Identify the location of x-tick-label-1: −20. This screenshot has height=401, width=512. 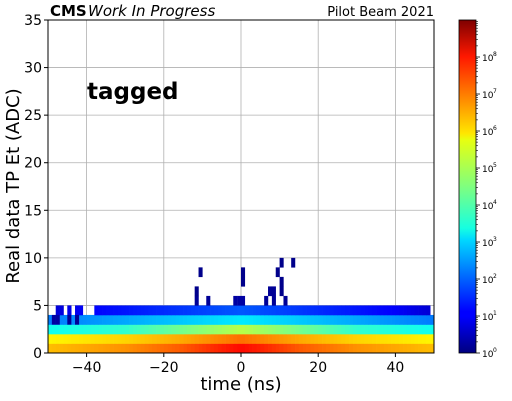
(164, 368).